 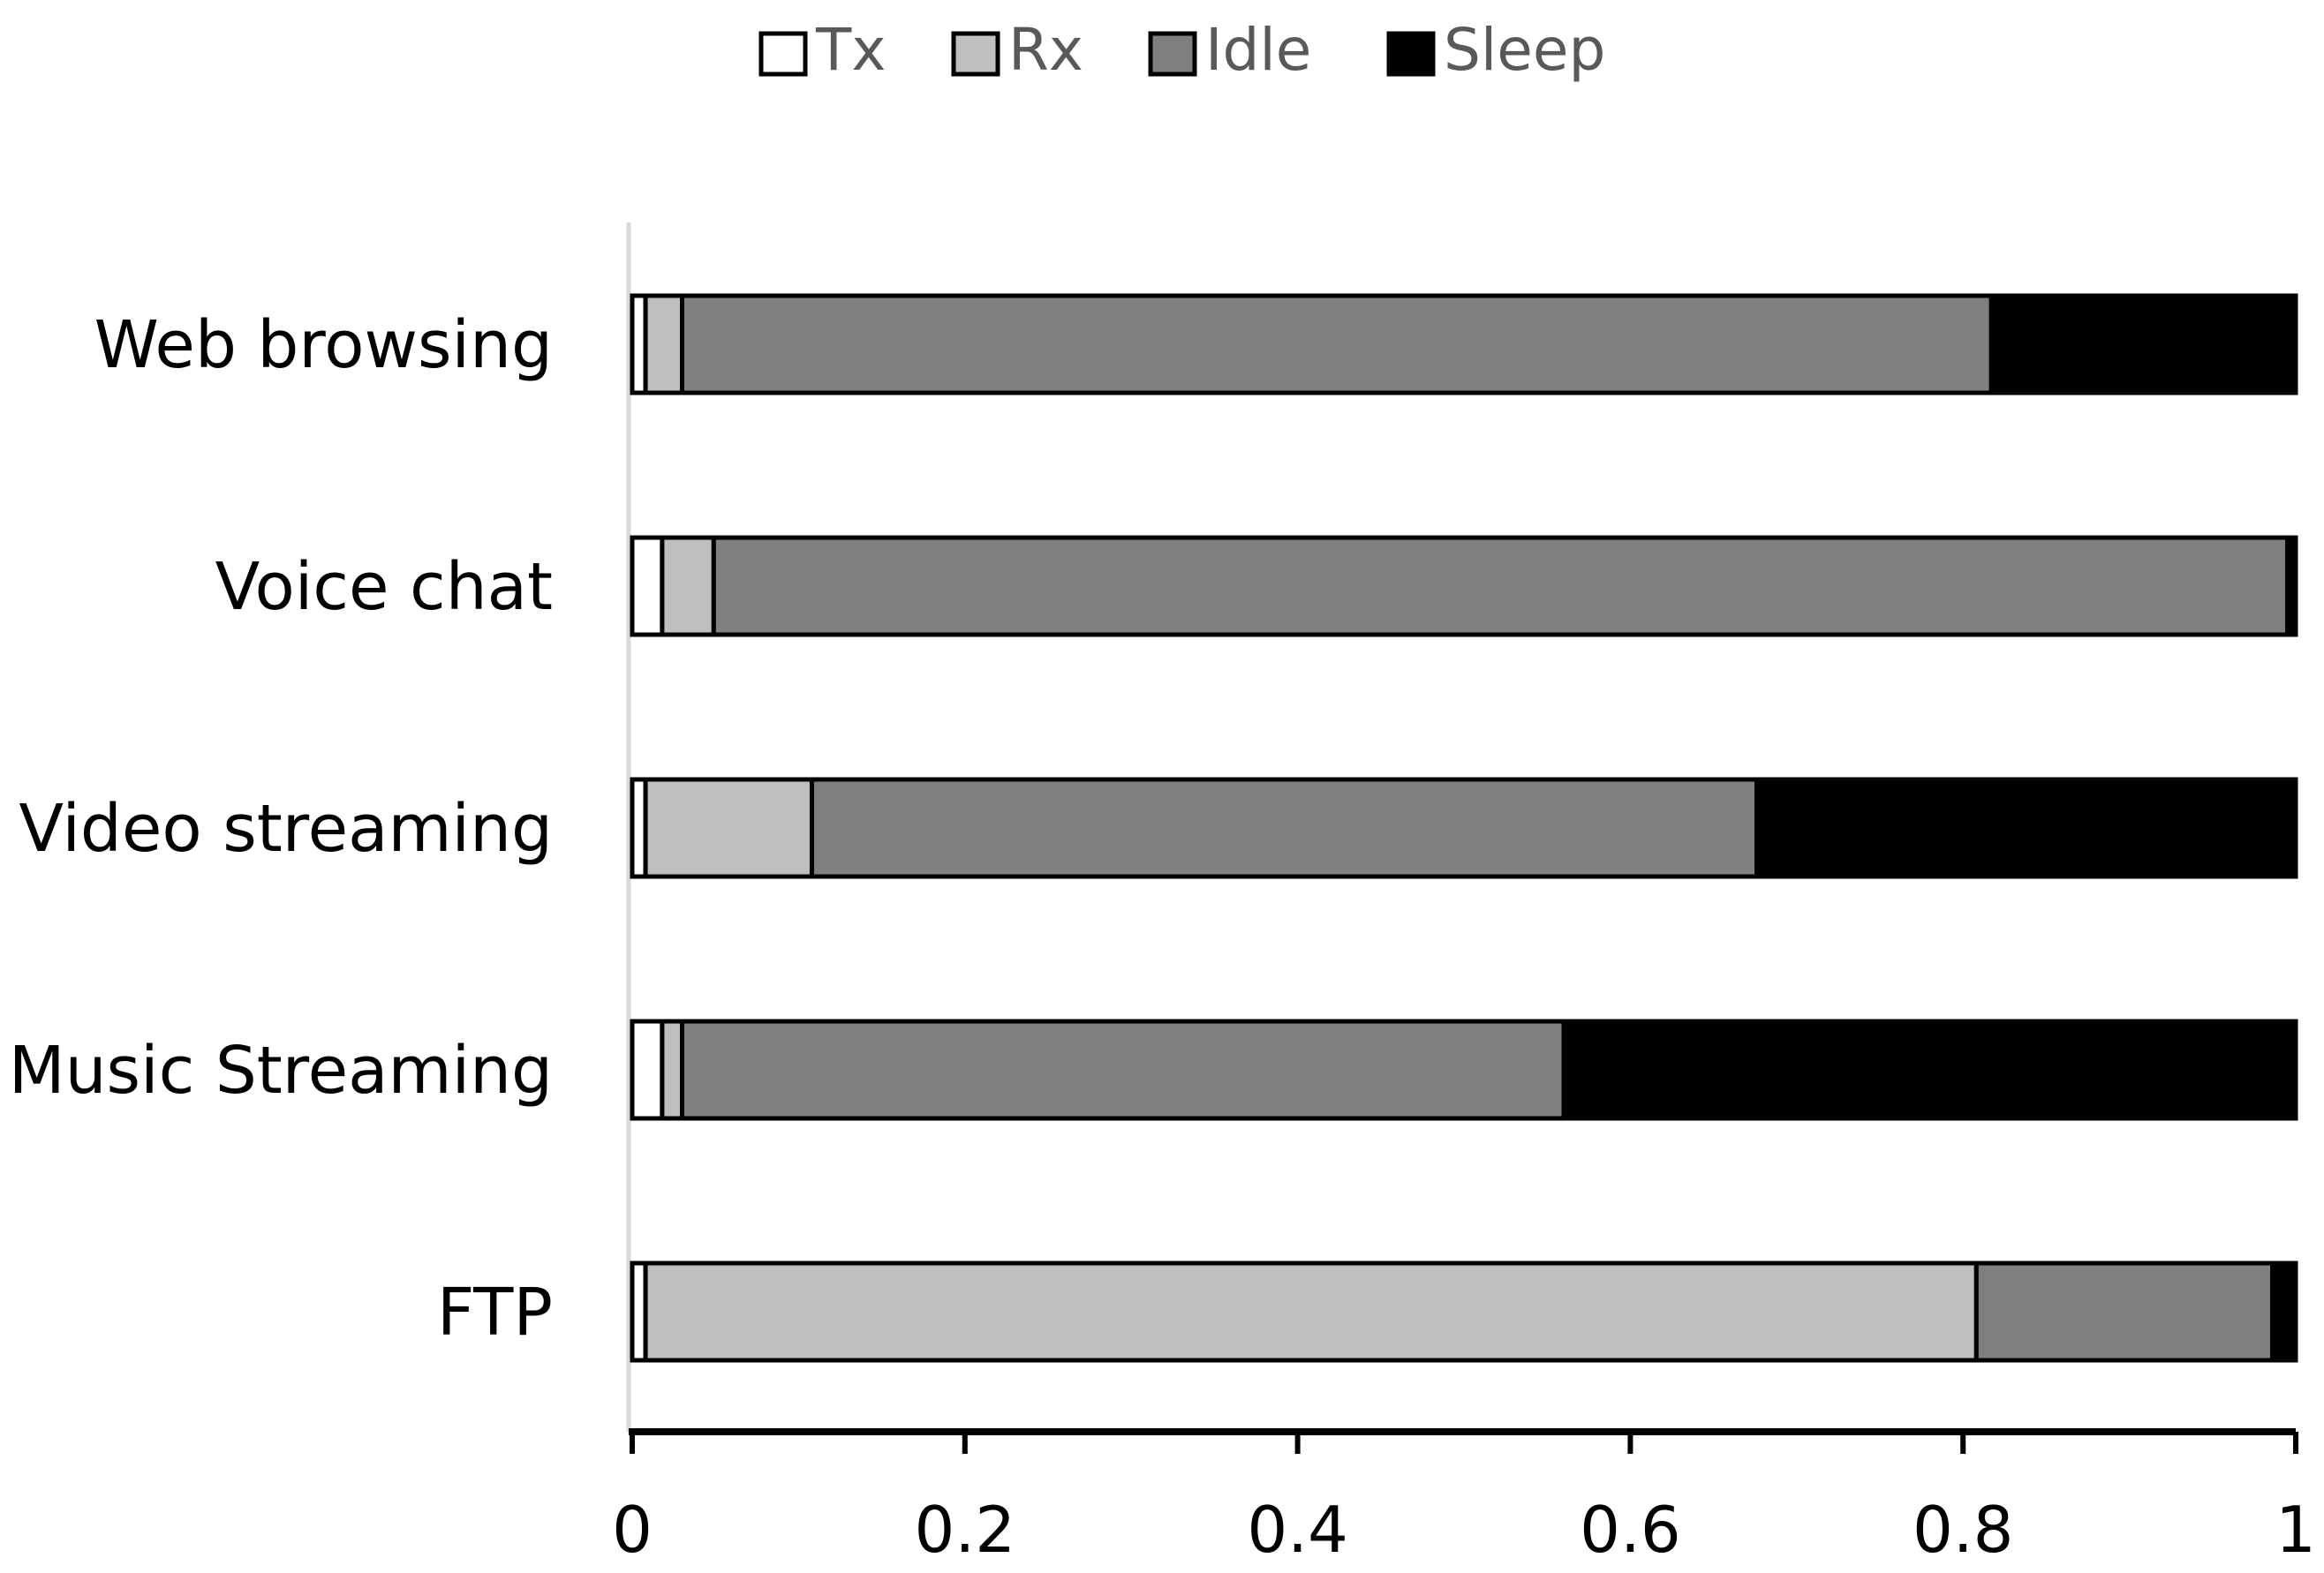 I want to click on legend-swatch-tx, so click(x=783, y=54).